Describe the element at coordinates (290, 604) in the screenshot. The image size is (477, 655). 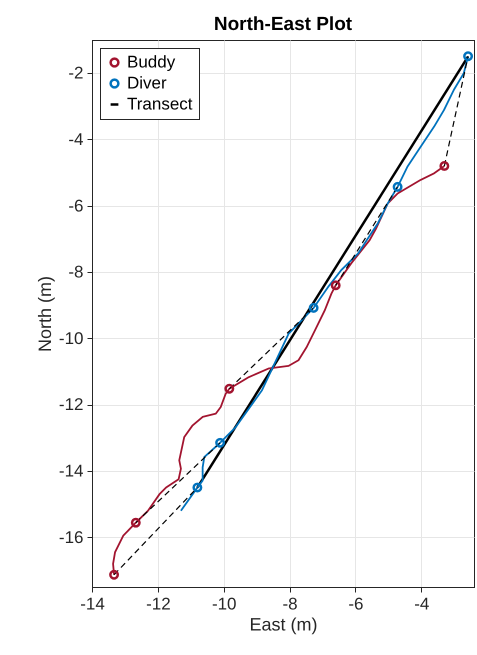
I see `x-tick-label: -8` at that location.